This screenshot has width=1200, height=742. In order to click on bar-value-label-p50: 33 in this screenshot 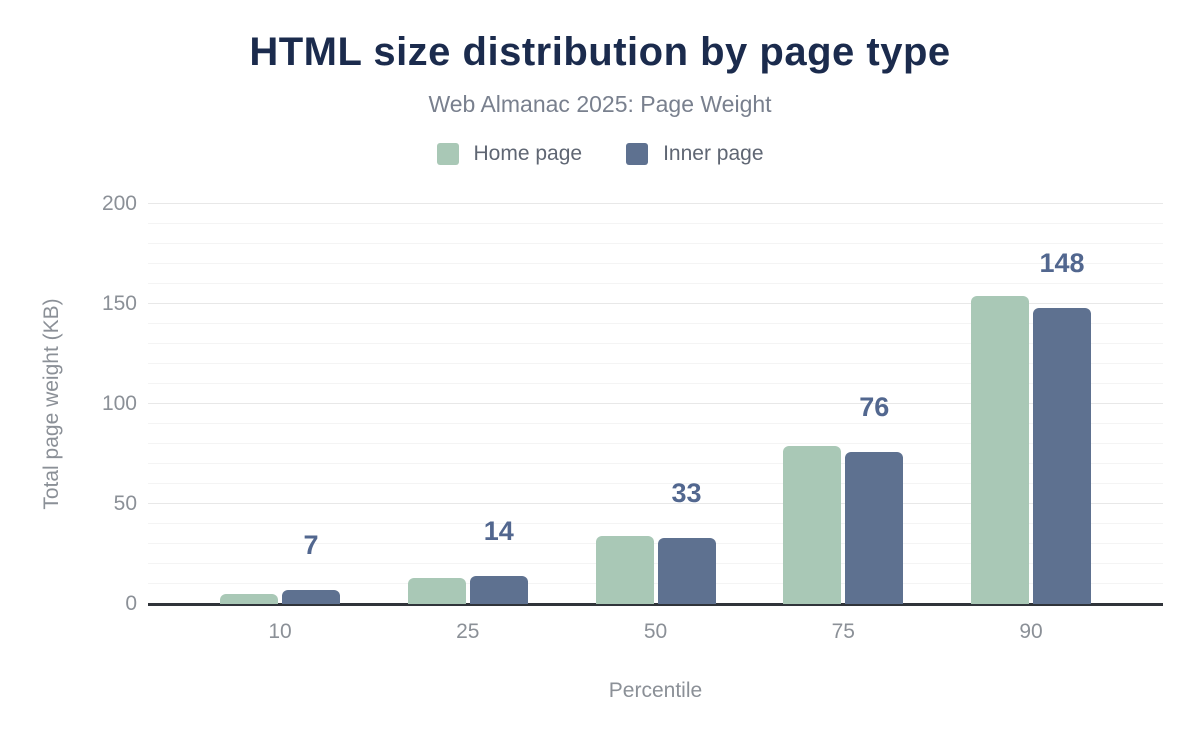, I will do `click(686, 493)`.